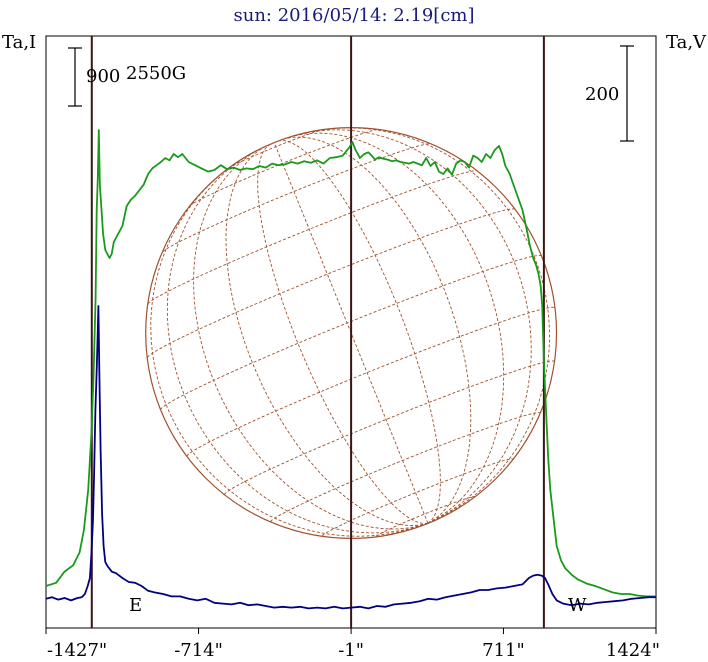 This screenshot has width=708, height=662. I want to click on scale-right-value: 200, so click(602, 94).